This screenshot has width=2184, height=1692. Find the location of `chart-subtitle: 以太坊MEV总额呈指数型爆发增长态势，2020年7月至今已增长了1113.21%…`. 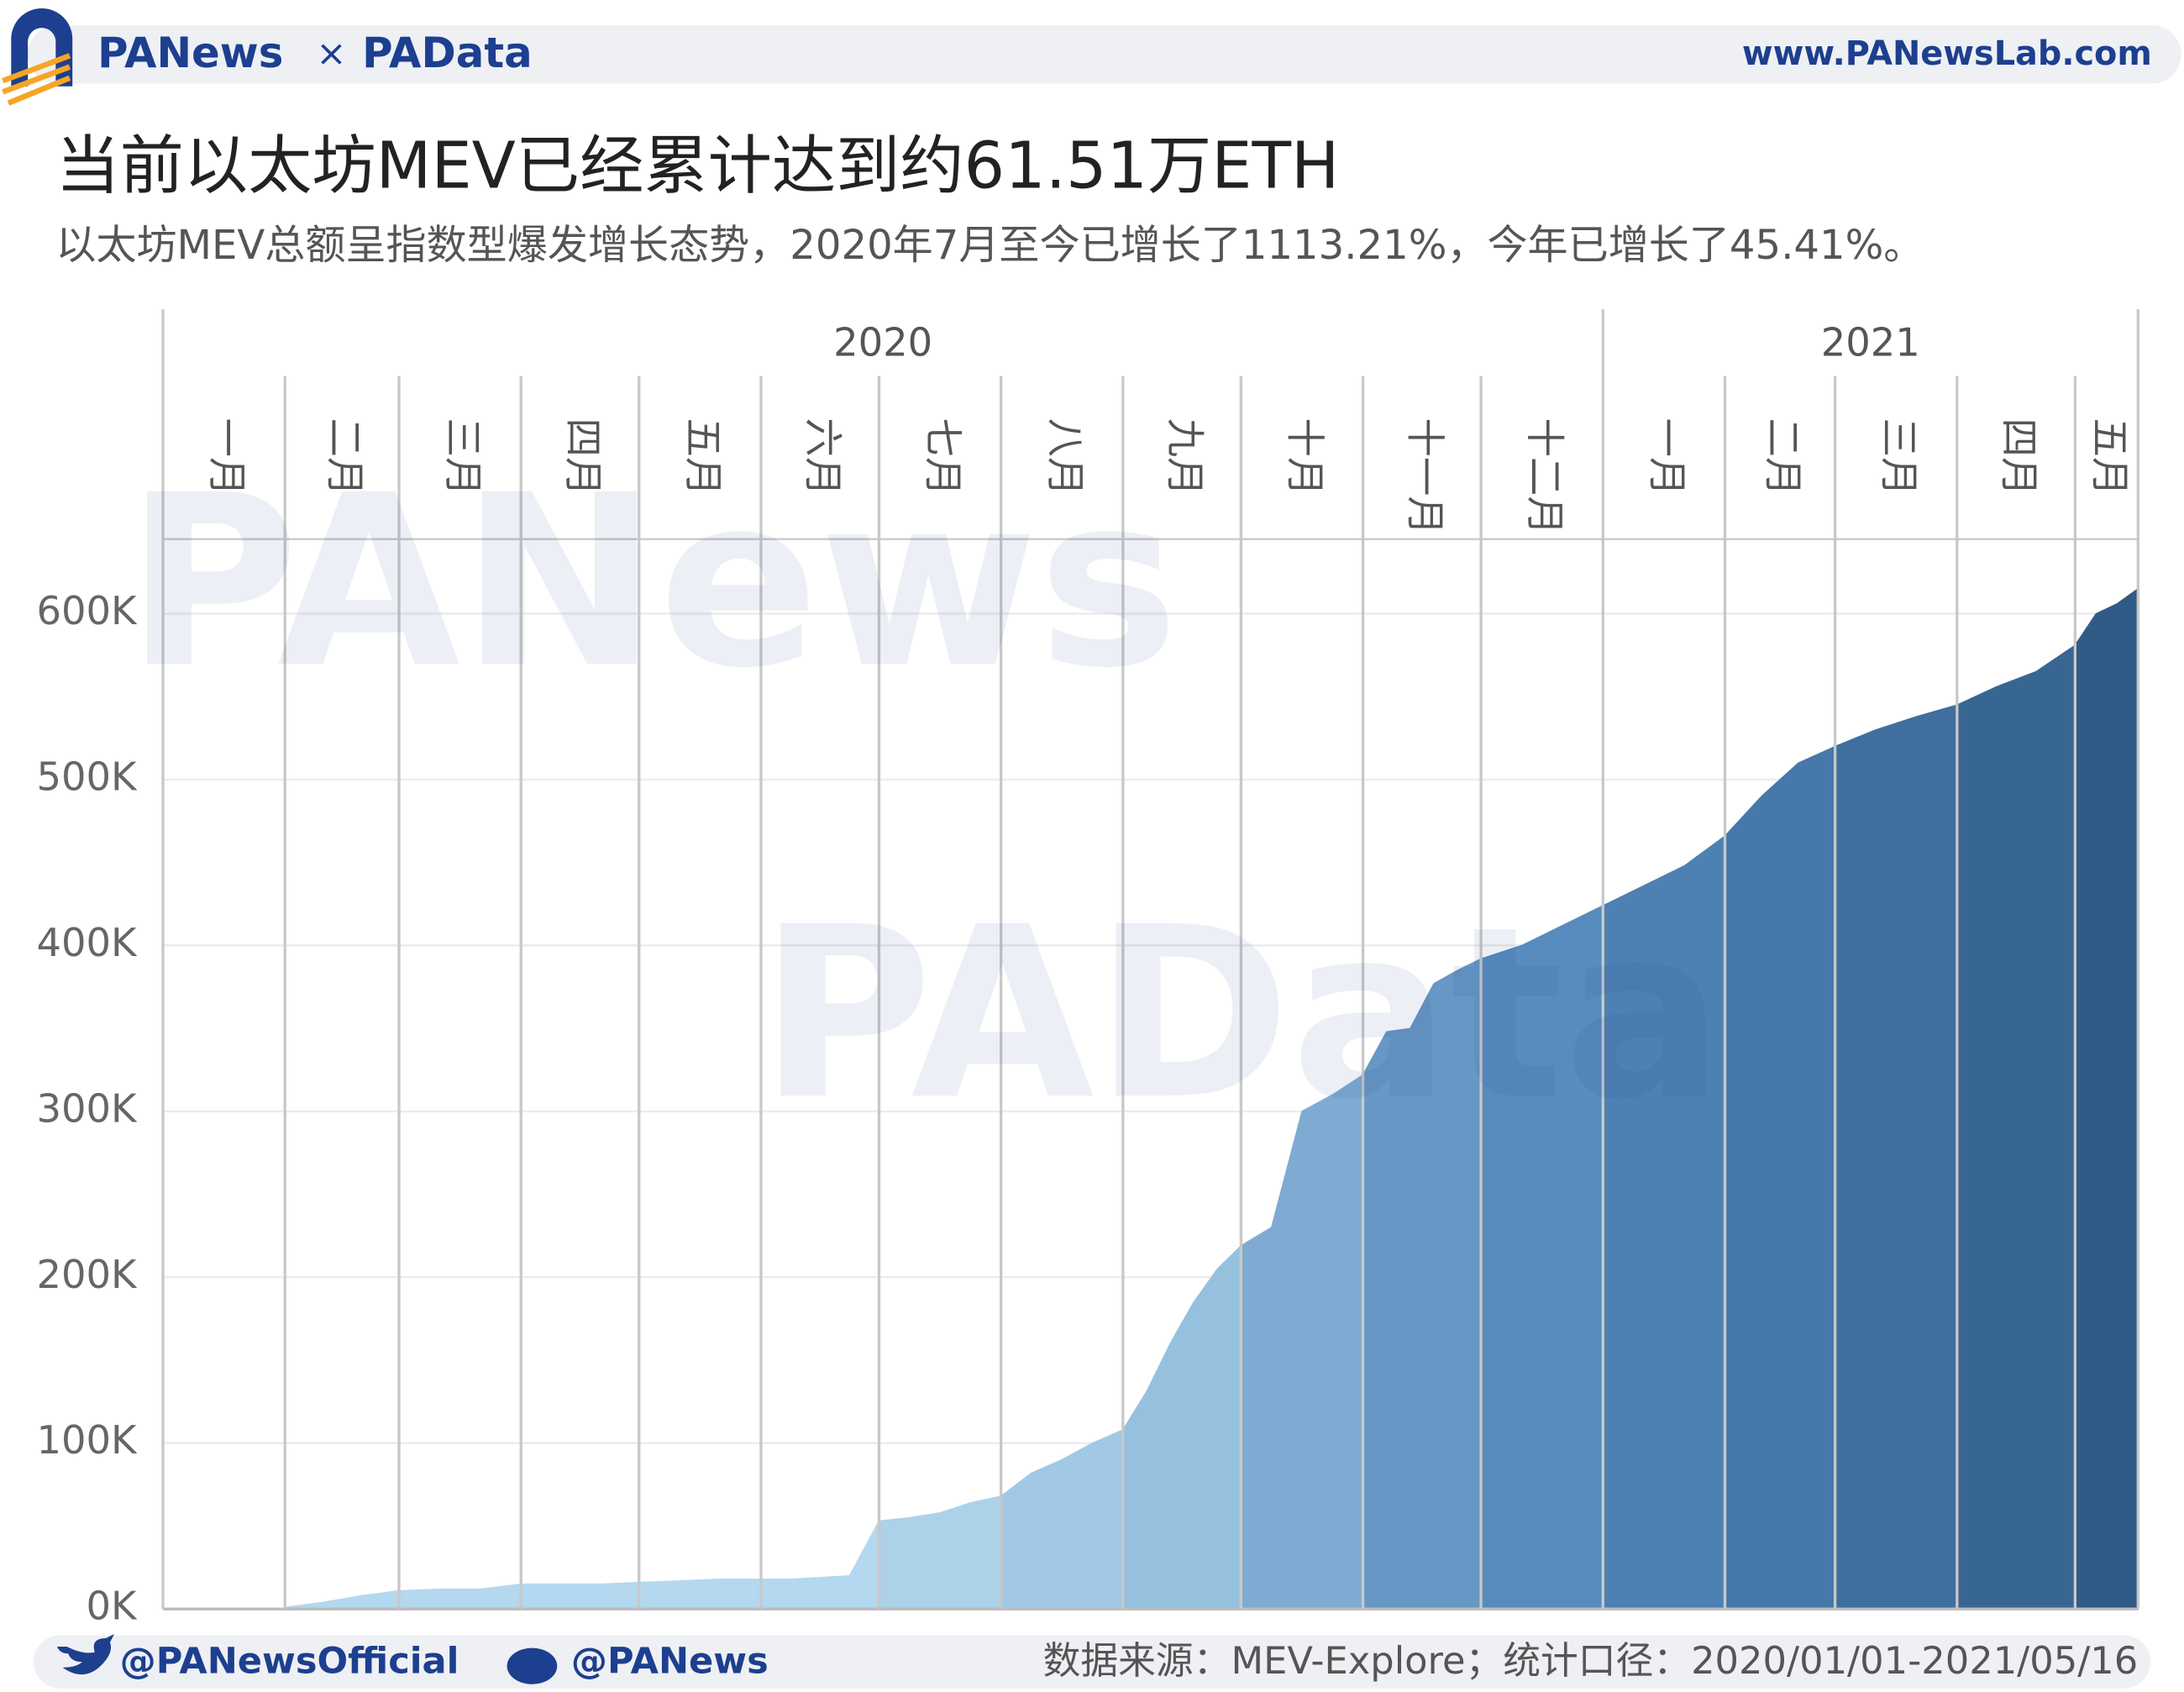

chart-subtitle: 以太坊MEV总额呈指数型爆发增长态势，2020年7月至今已增长了1113.21%… is located at coordinates (989, 246).